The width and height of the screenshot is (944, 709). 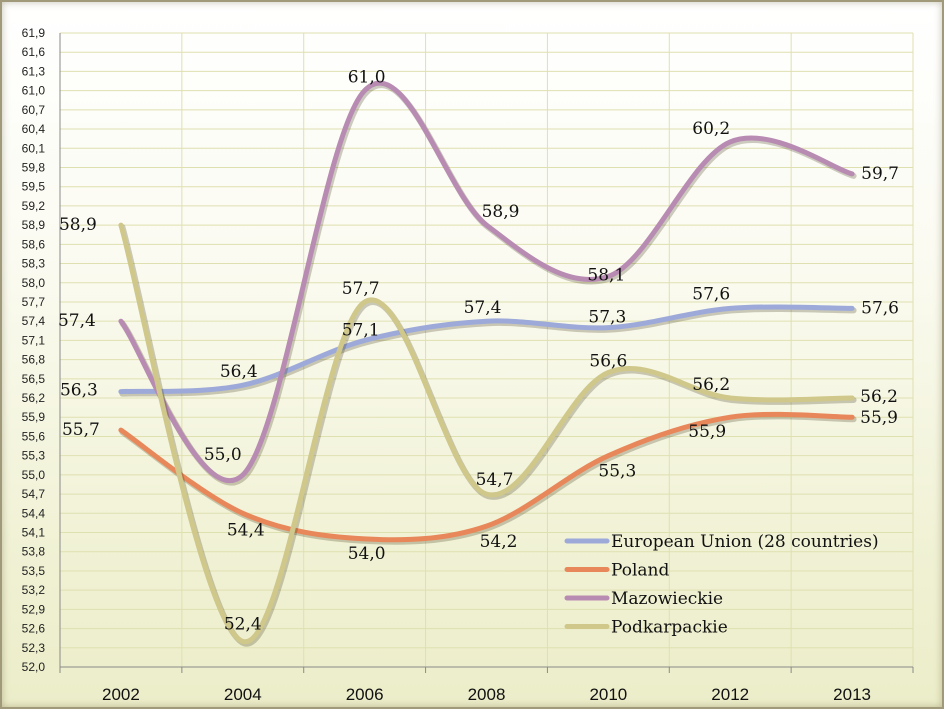 What do you see at coordinates (81, 430) in the screenshot?
I see `data-label-poland: 55,7` at bounding box center [81, 430].